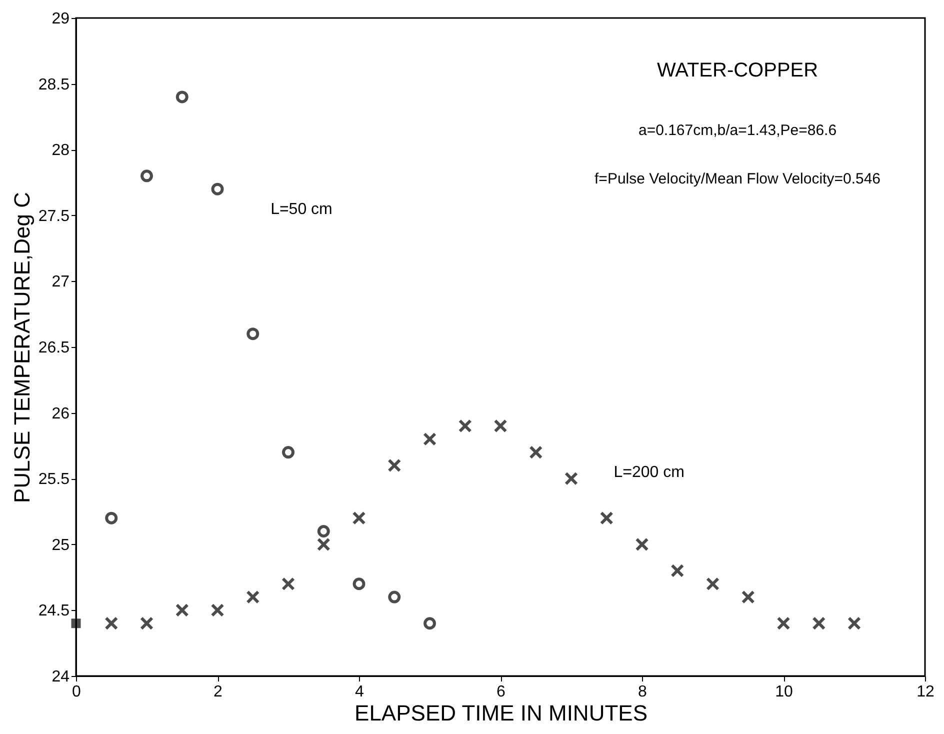 The height and width of the screenshot is (734, 944). What do you see at coordinates (61, 545) in the screenshot?
I see `y-tick-label: 25` at bounding box center [61, 545].